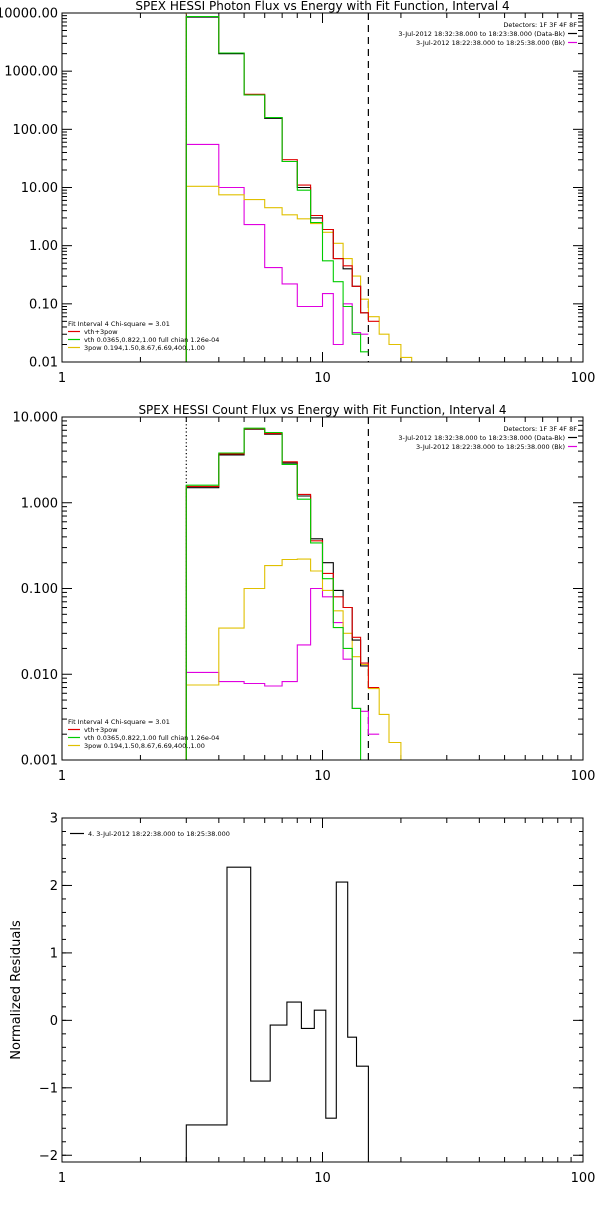 Image resolution: width=600 pixels, height=1205 pixels. I want to click on y-tick-label: 10.00, so click(39, 188).